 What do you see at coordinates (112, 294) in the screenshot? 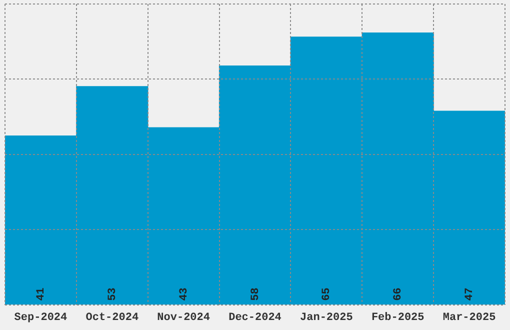
I see `data-label: 53` at bounding box center [112, 294].